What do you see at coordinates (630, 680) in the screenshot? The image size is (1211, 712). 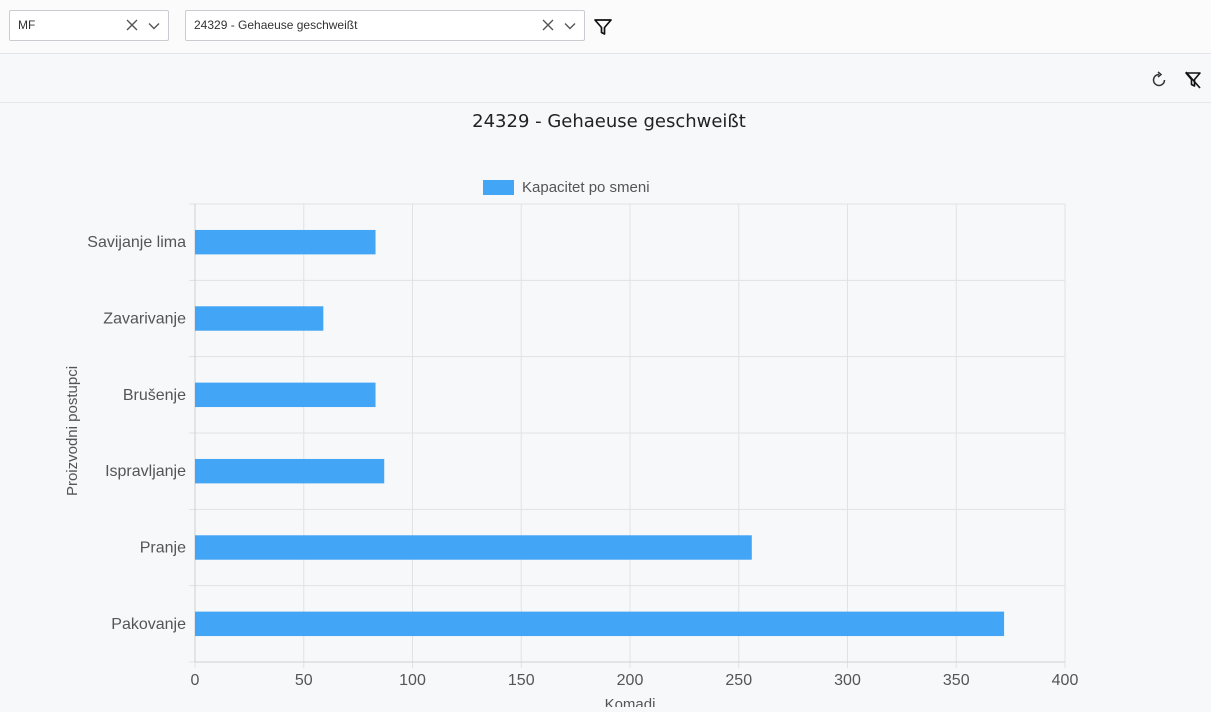 I see `x-tick-label: 200` at bounding box center [630, 680].